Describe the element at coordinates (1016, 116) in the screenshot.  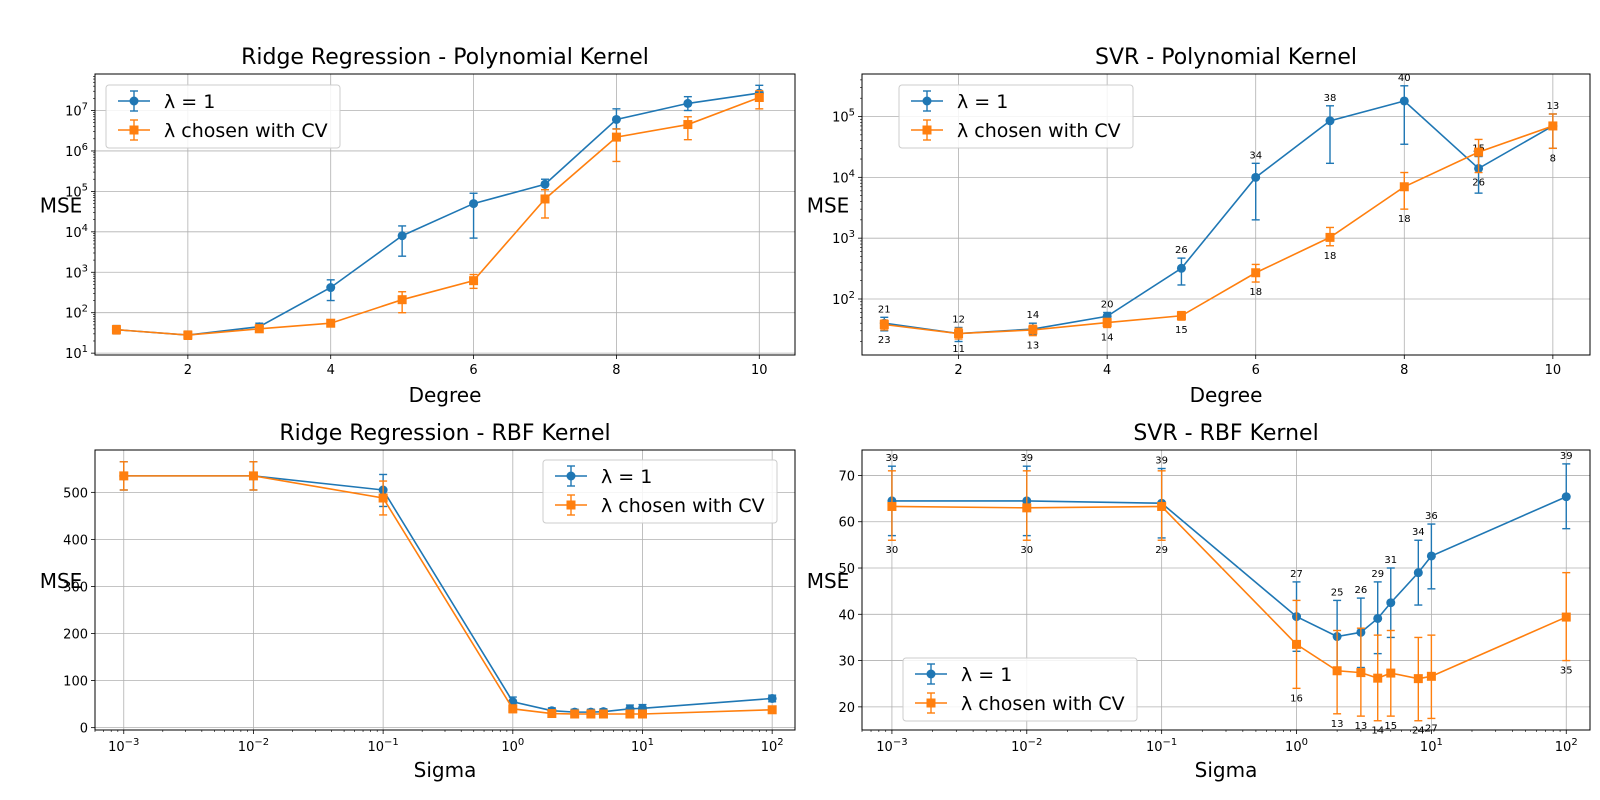
I see `legend-box` at that location.